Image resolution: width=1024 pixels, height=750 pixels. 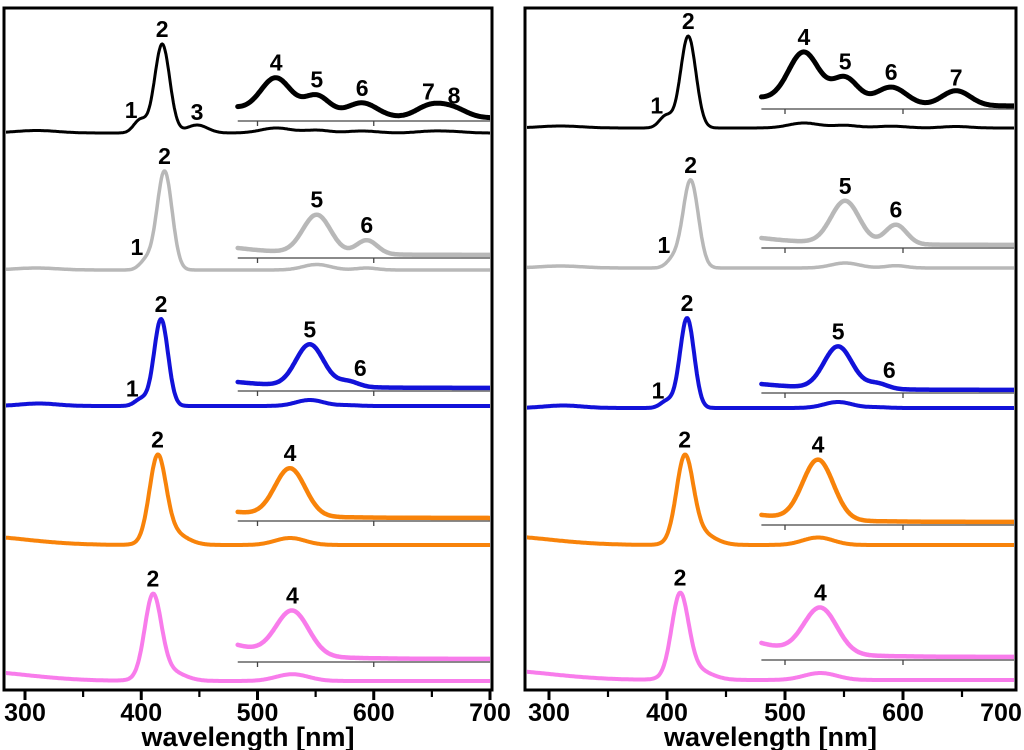 I want to click on inset-peak-label-spectrum-1-black-8: 8, so click(x=454, y=95).